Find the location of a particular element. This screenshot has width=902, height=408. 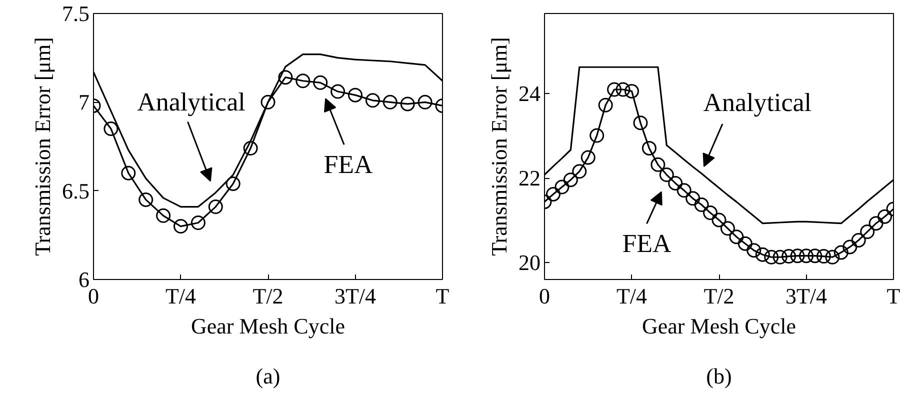

y-tick-label: 7.5 is located at coordinates (76, 13).